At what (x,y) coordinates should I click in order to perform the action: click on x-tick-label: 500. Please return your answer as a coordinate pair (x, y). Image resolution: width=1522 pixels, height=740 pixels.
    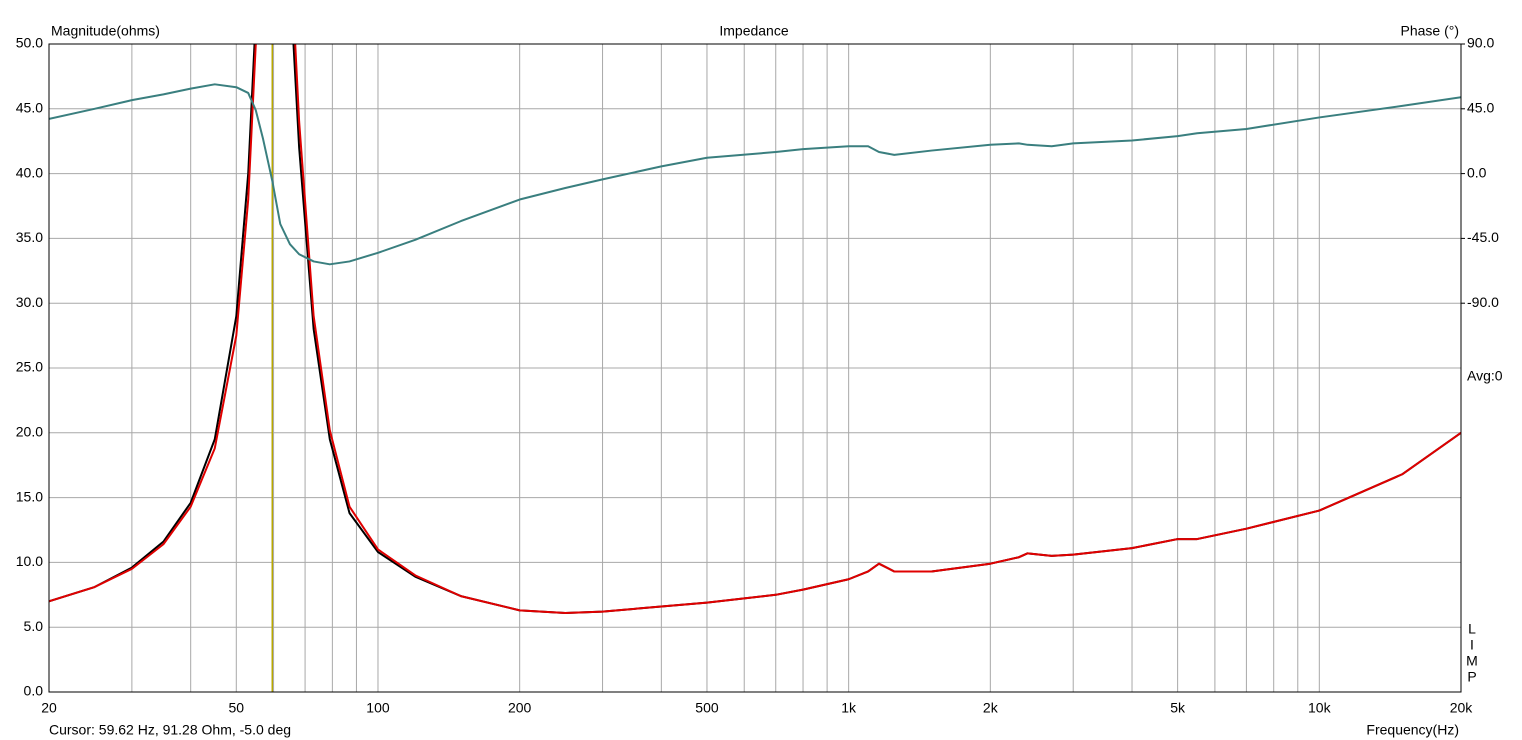
    Looking at the image, I should click on (707, 708).